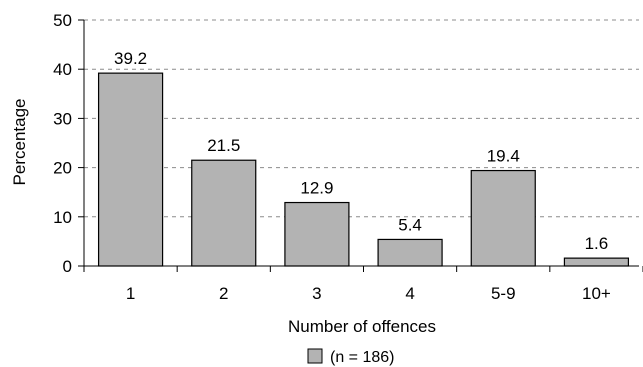 This screenshot has height=367, width=643. Describe the element at coordinates (223, 293) in the screenshot. I see `x-tick-label: 2` at that location.